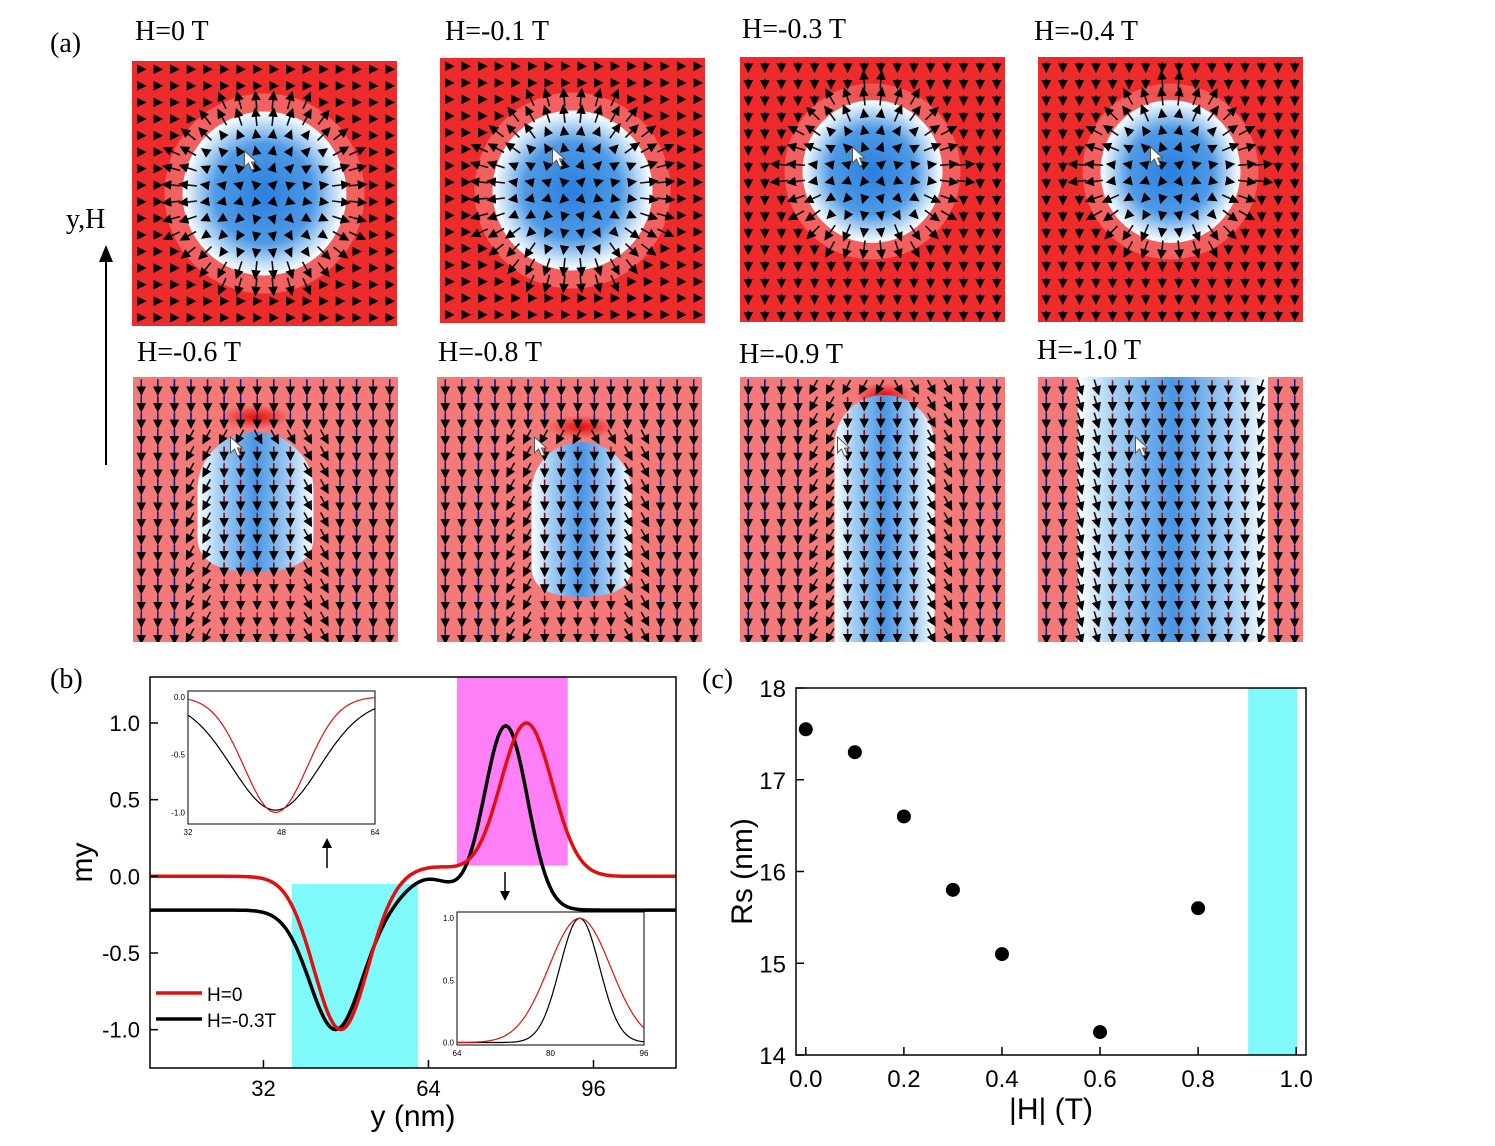 The image size is (1495, 1146). Describe the element at coordinates (581, 427) in the screenshot. I see `red-cap` at that location.